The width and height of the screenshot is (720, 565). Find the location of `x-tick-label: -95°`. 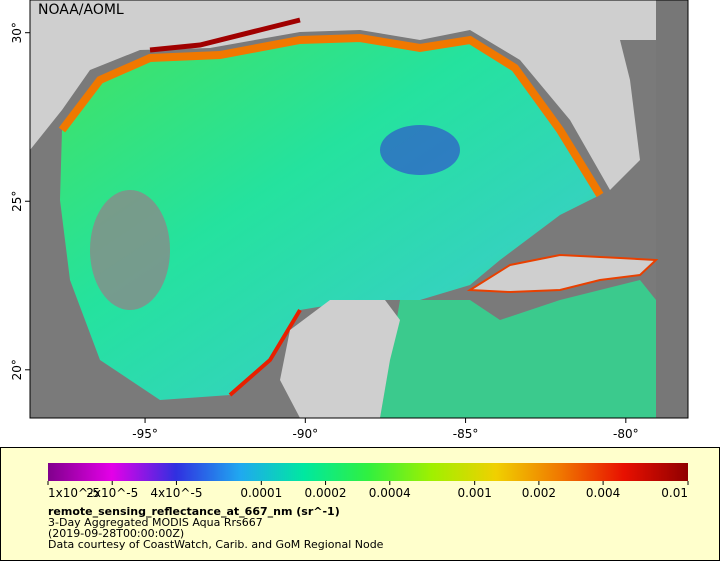

x-tick-label: -95° is located at coordinates (145, 434).